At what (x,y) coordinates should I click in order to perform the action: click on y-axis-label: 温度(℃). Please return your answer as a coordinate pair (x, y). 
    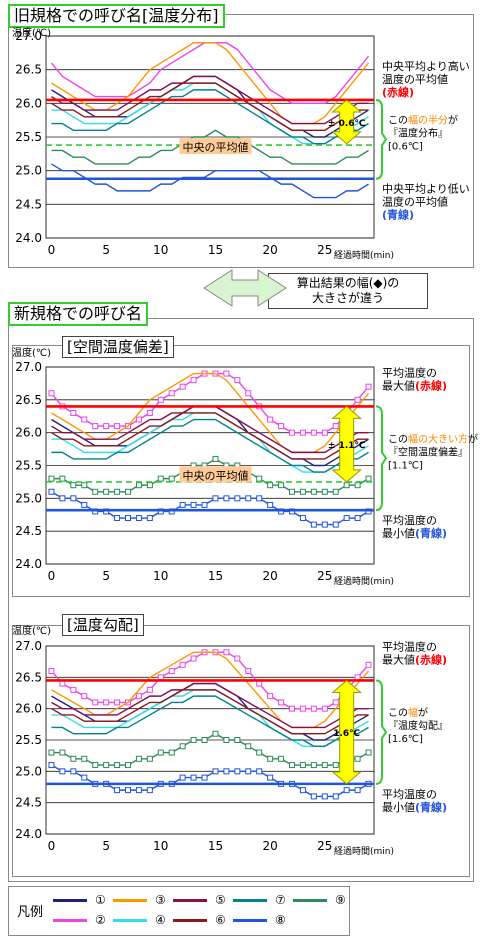
    Looking at the image, I should click on (31, 352).